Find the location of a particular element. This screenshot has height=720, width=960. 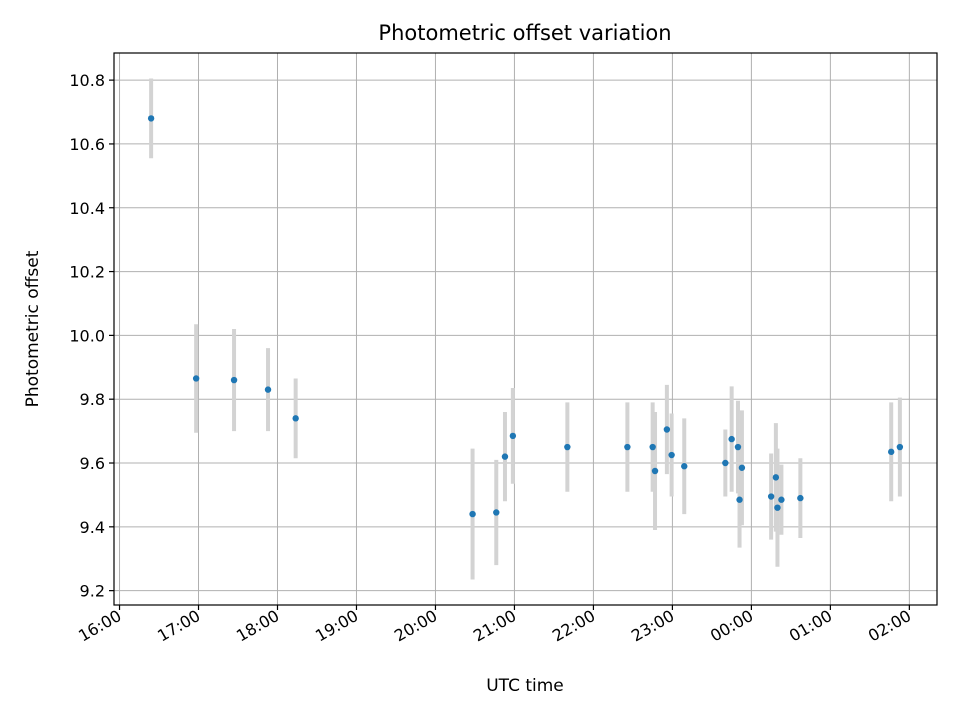

x-tick-label: 23:00 is located at coordinates (652, 626).